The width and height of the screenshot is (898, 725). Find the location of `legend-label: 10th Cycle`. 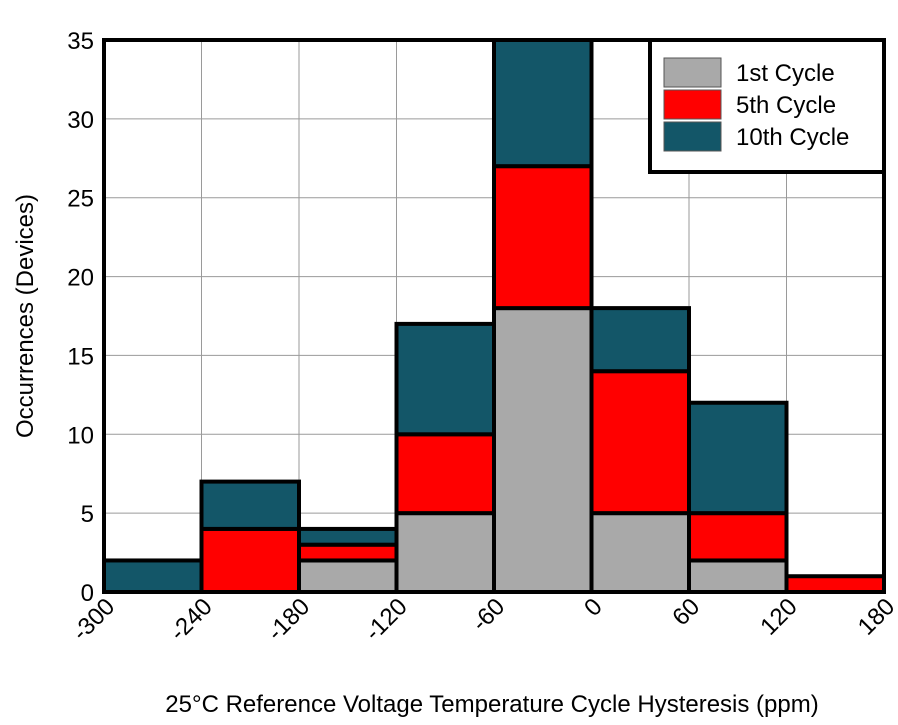

legend-label: 10th Cycle is located at coordinates (792, 137).